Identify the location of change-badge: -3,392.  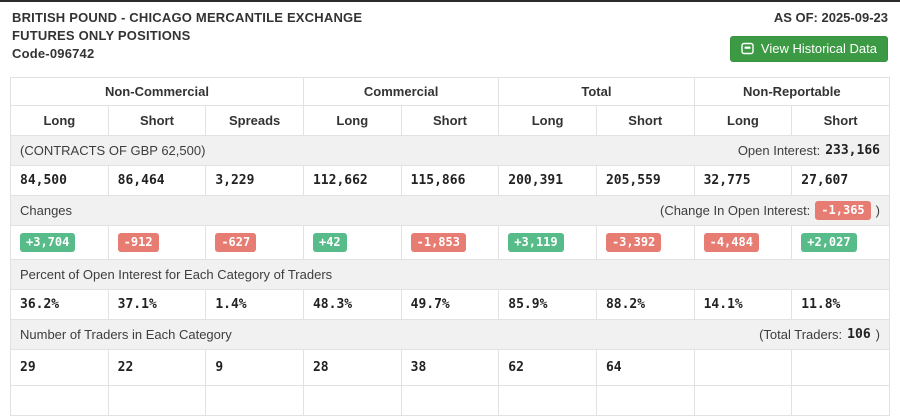
(633, 242).